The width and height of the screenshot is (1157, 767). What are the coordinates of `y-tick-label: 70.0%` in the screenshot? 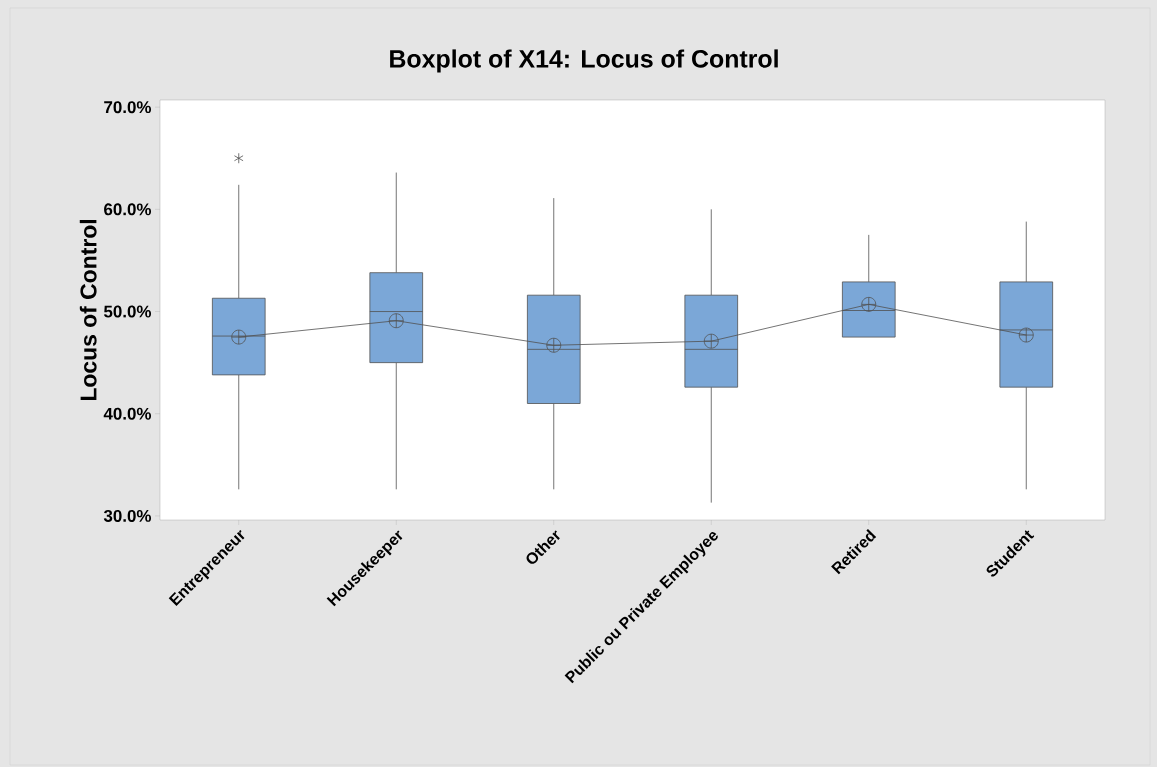 It's located at (128, 107).